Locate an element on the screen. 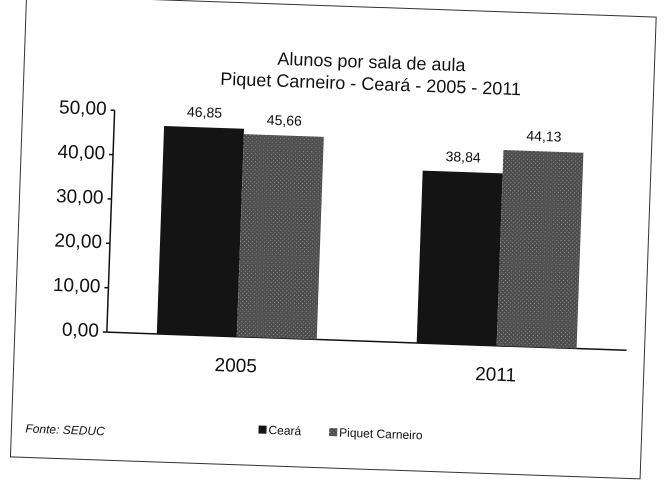  source-note: Fonte: SEDUC is located at coordinates (65, 430).